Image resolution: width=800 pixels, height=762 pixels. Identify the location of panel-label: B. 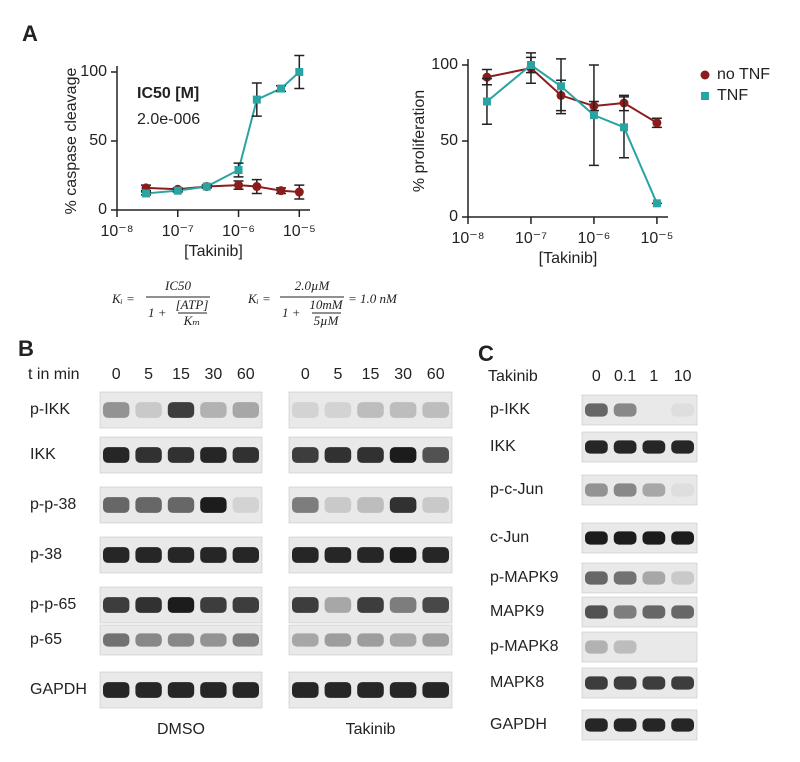
(26, 348).